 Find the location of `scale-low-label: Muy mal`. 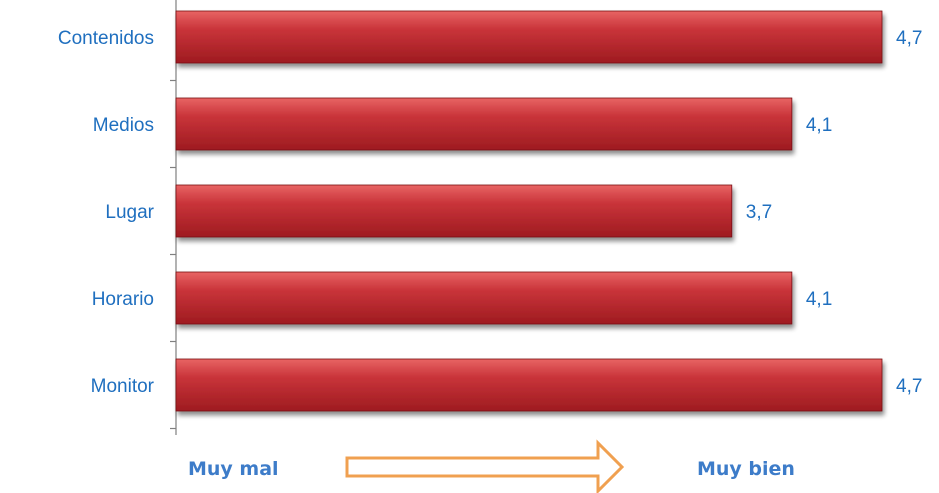

scale-low-label: Muy mal is located at coordinates (233, 469).